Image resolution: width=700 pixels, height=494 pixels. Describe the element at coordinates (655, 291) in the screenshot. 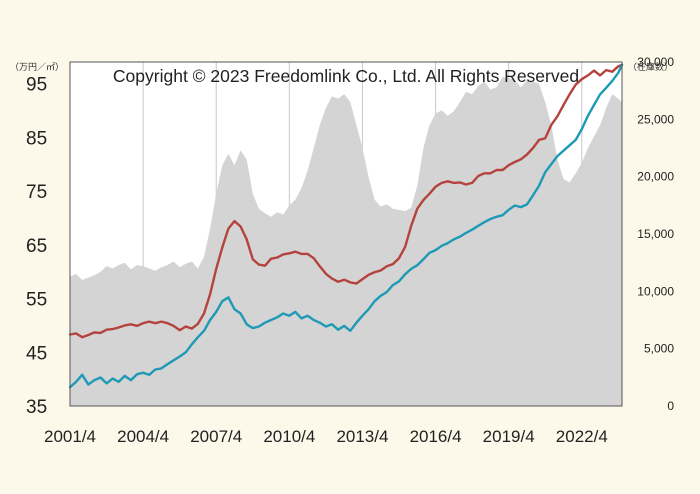

I see `right-tick-label: 10,000` at that location.